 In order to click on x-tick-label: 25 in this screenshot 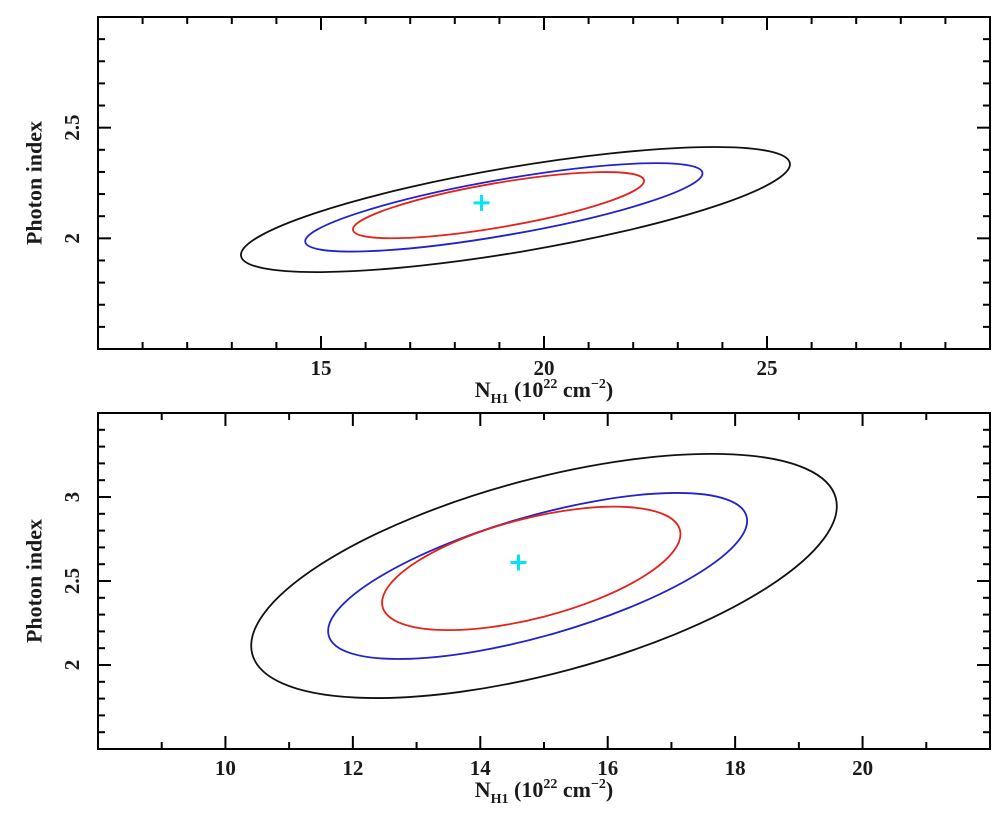, I will do `click(767, 368)`.